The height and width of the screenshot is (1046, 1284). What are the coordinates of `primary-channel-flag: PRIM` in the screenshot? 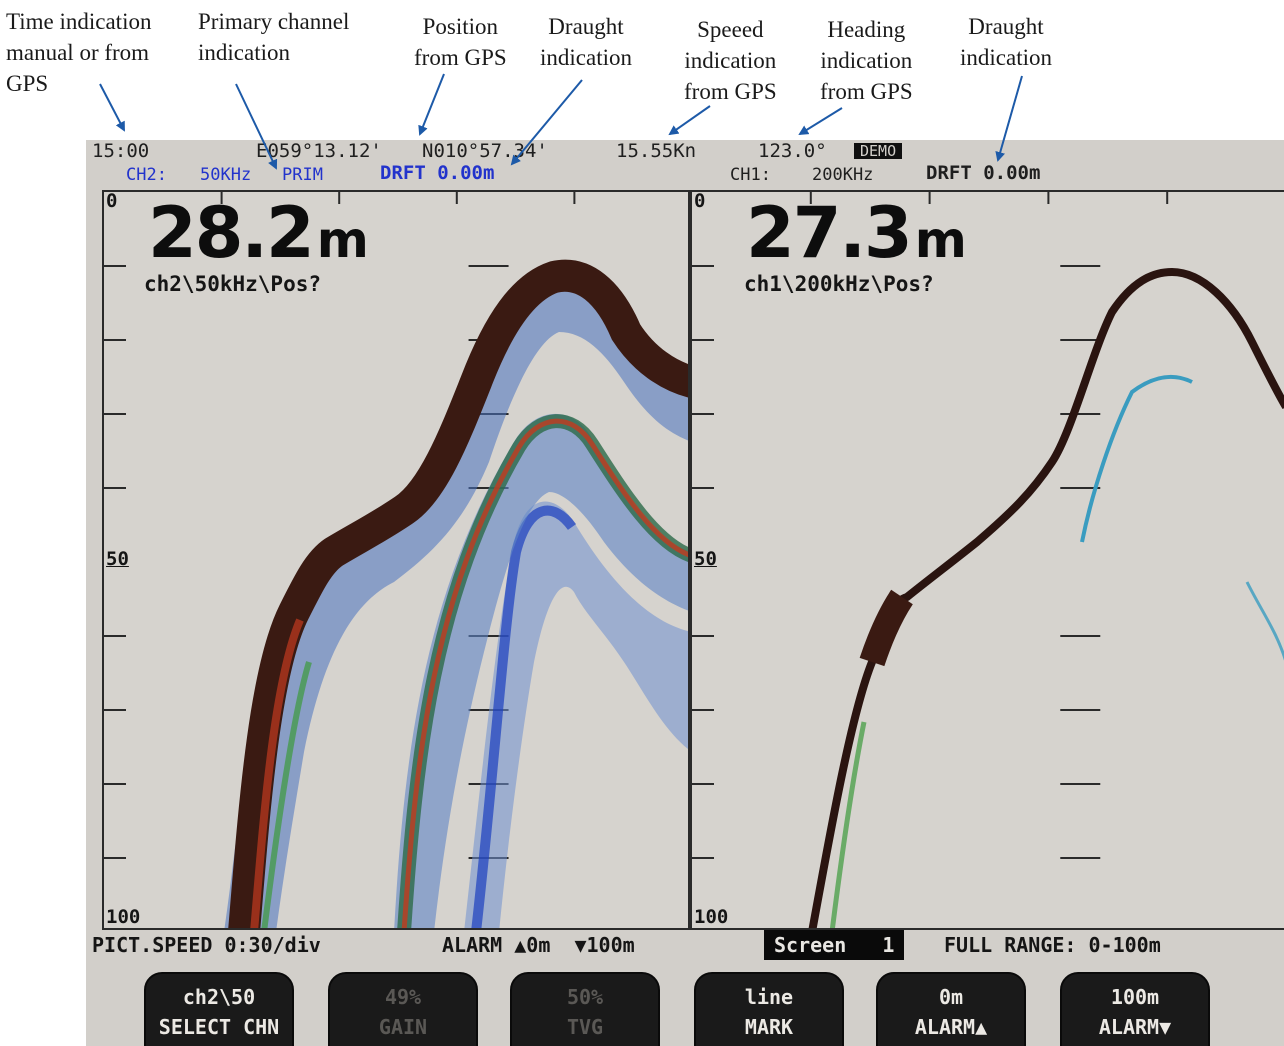 It's located at (302, 175).